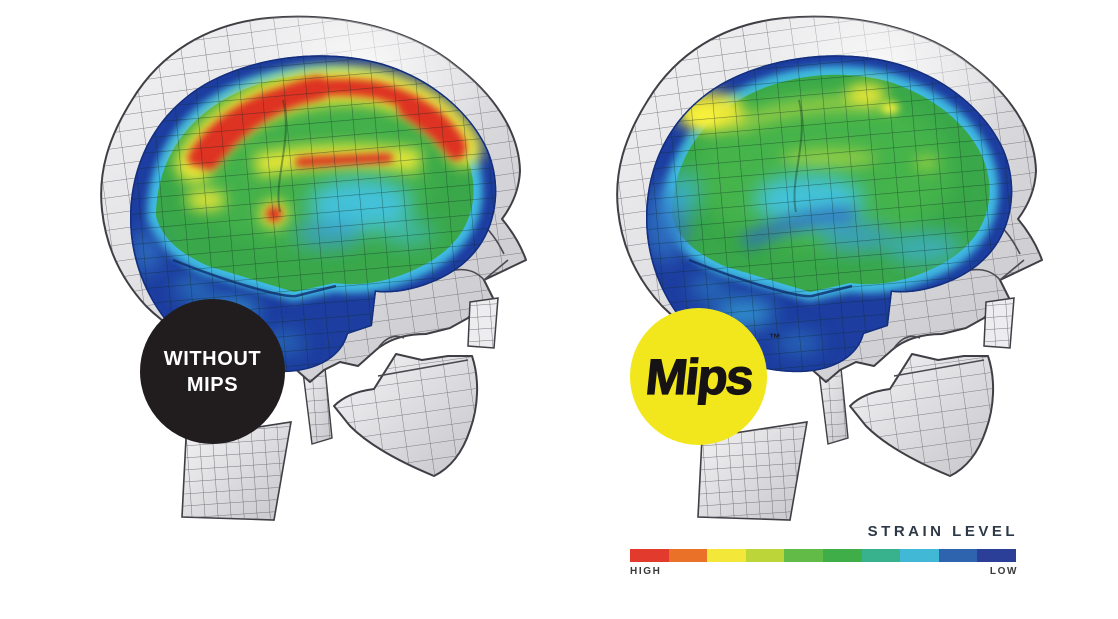 This screenshot has height=619, width=1118. I want to click on badge-line-2: MIPS, so click(212, 384).